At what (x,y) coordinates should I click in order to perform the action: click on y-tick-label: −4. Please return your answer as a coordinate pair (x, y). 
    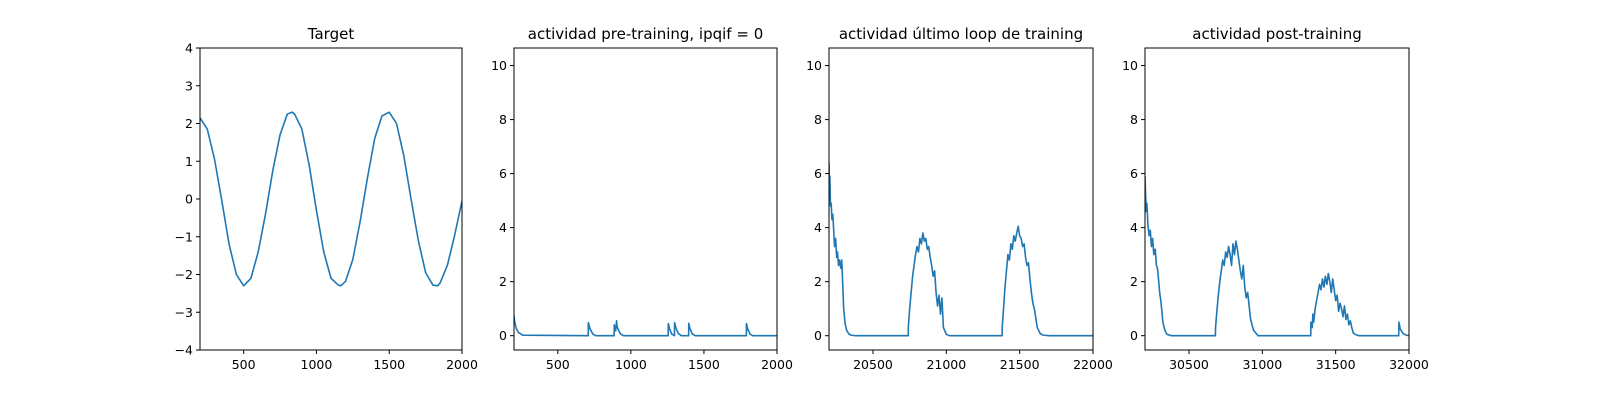
    Looking at the image, I should click on (184, 350).